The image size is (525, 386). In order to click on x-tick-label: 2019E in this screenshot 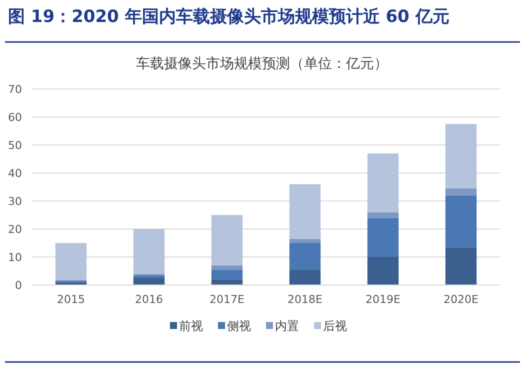, I will do `click(383, 299)`.